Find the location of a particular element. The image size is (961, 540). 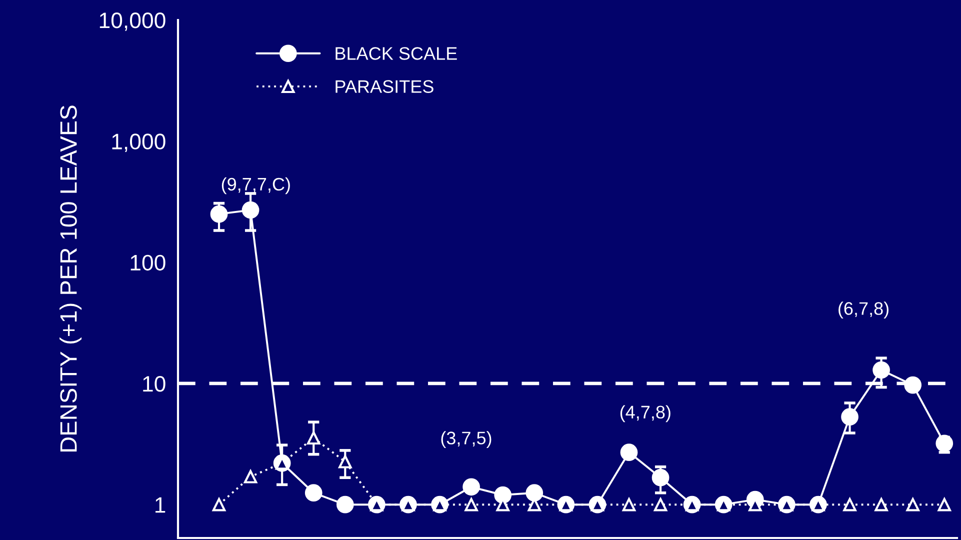

annotation: (3,7,5) is located at coordinates (466, 439).